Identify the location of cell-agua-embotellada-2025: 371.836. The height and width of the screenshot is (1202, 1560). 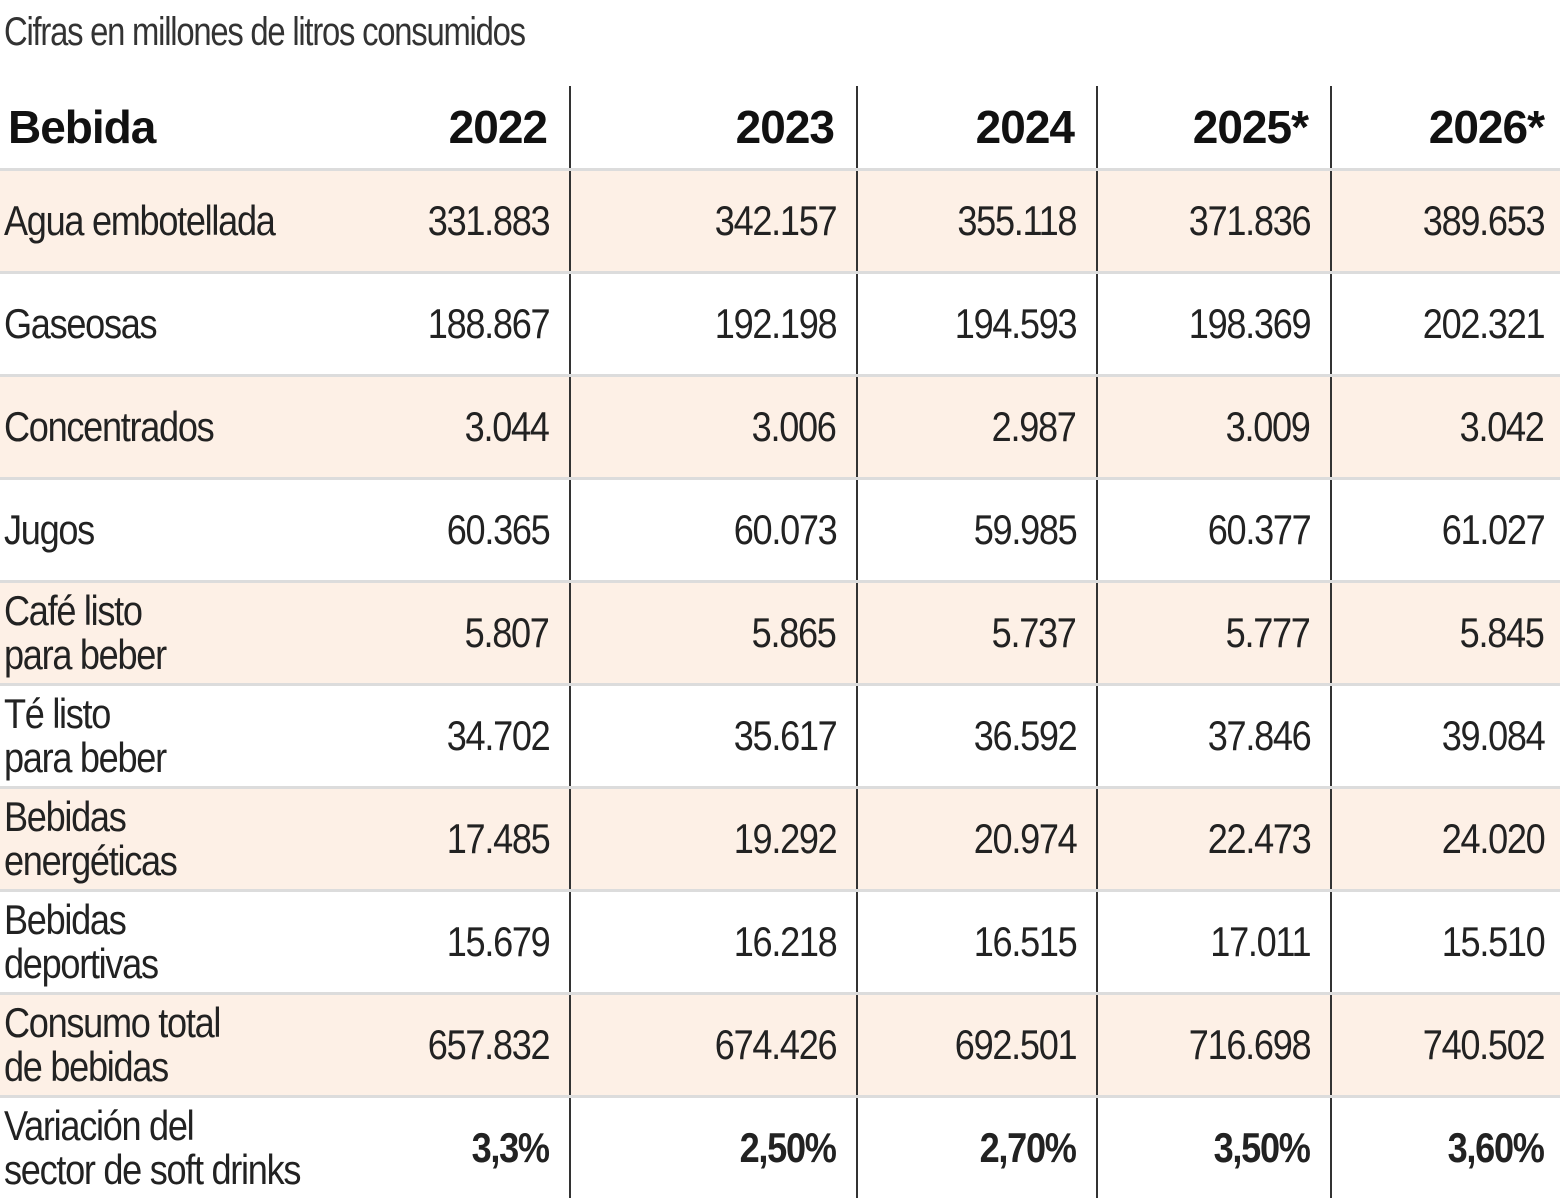
(1214, 220).